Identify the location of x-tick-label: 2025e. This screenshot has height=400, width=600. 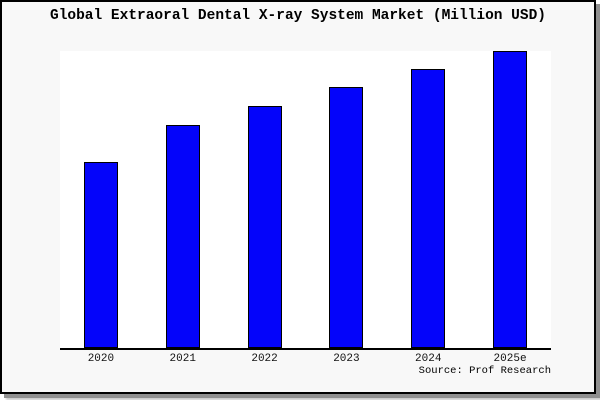
(510, 359).